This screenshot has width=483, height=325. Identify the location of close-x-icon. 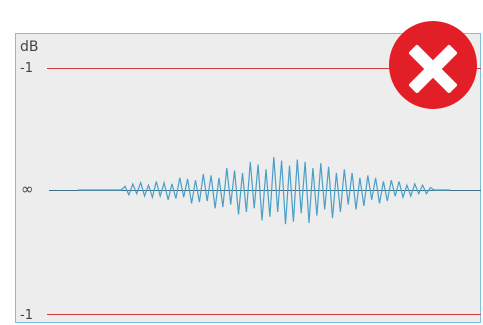
(433, 69).